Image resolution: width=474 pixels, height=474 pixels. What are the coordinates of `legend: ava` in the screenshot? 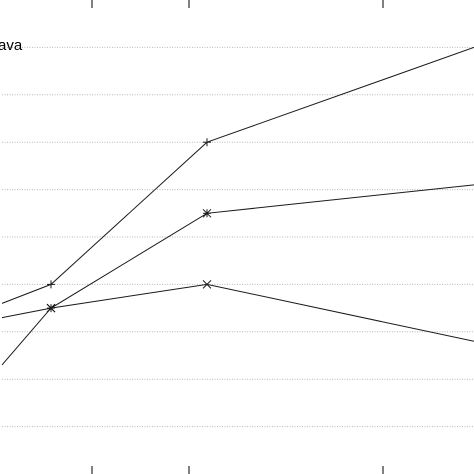 It's located at (11, 45).